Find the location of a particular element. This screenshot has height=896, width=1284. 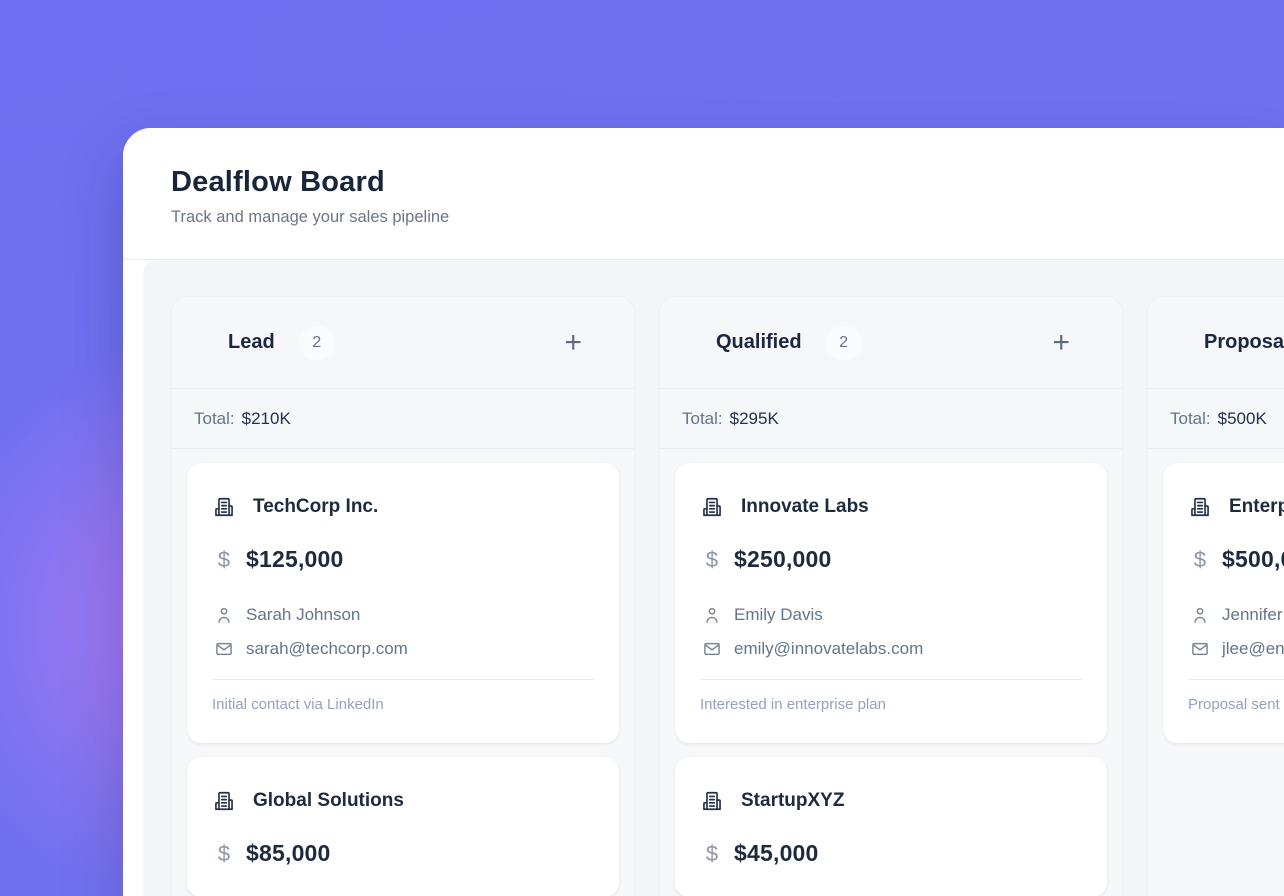

total-value: $500K is located at coordinates (1242, 418).